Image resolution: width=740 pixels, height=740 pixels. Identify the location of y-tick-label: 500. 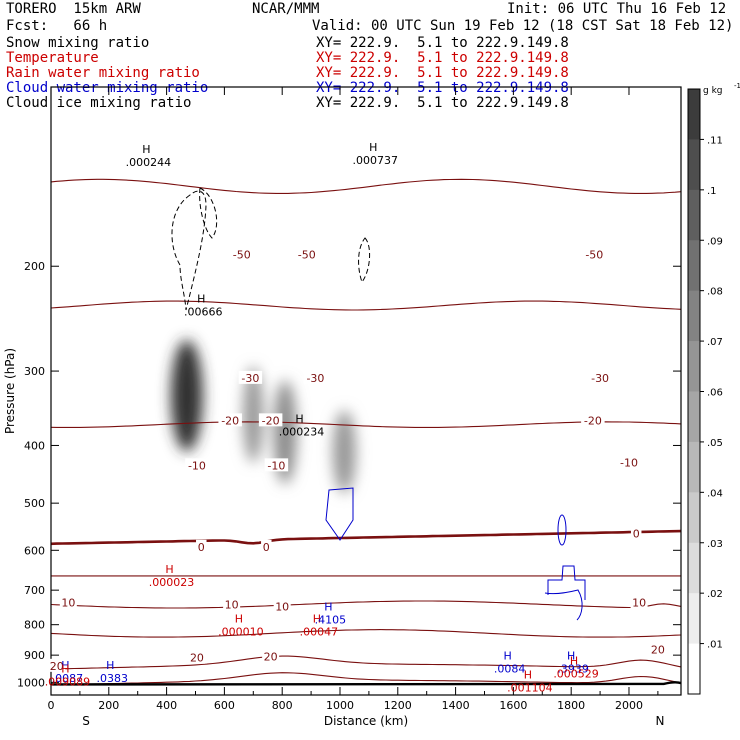
(34, 503).